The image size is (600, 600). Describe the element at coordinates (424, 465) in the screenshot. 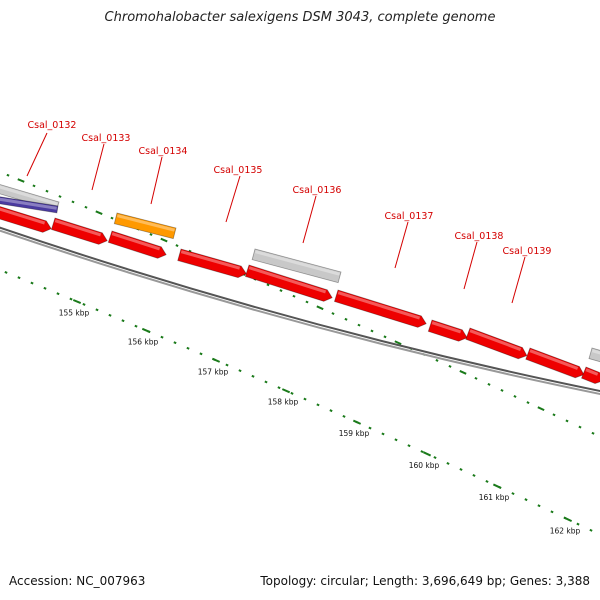

I see `kbp-label: 160 kbp` at that location.